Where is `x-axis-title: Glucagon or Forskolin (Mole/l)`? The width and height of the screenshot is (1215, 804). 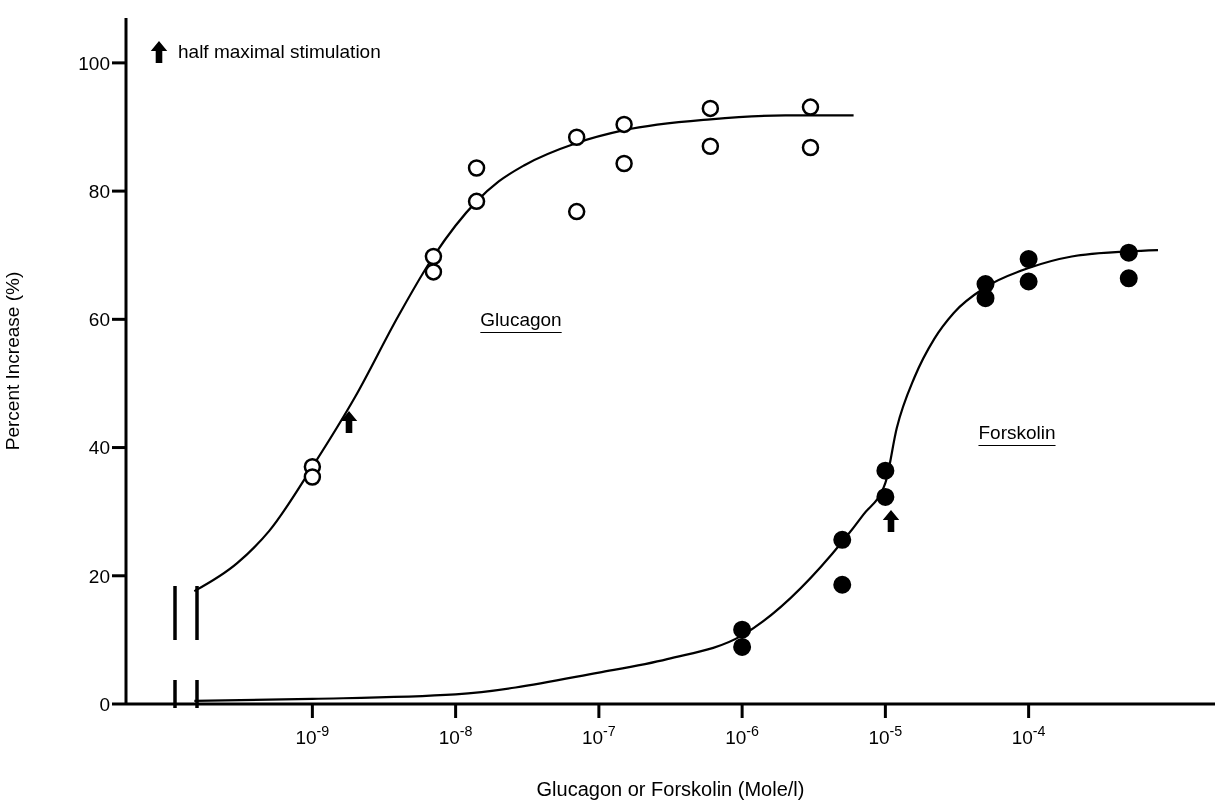
x-axis-title: Glucagon or Forskolin (Mole/l) is located at coordinates (670, 789).